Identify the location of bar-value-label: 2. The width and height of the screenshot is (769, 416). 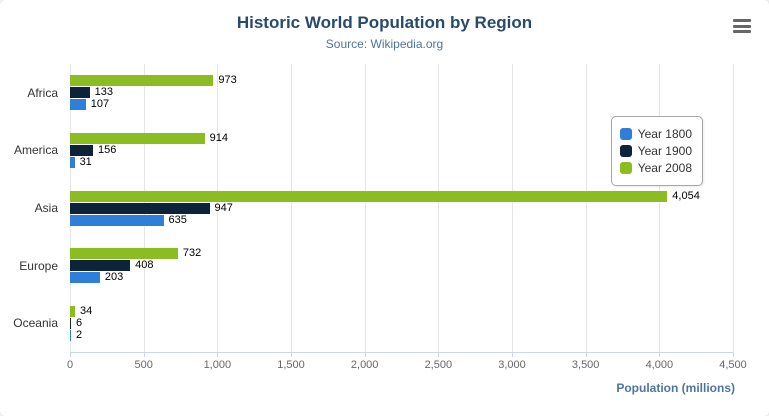
(79, 334).